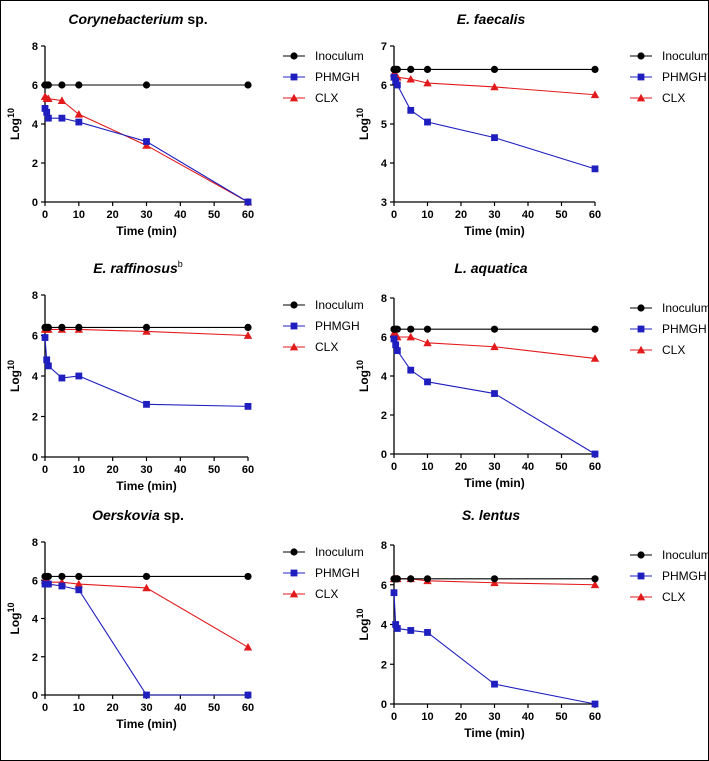 This screenshot has height=761, width=709. What do you see at coordinates (180, 264) in the screenshot?
I see `chart-title-superscript: b` at bounding box center [180, 264].